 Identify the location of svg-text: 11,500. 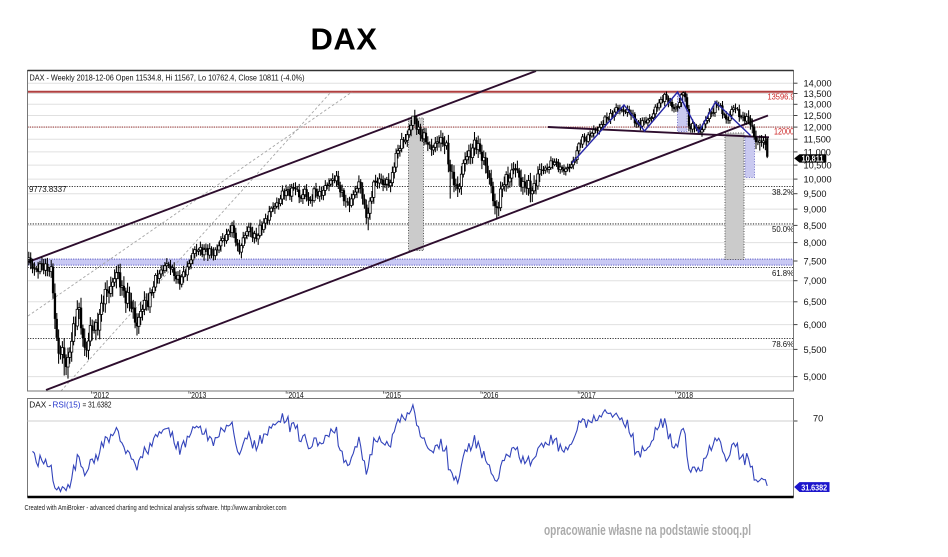
(817, 140).